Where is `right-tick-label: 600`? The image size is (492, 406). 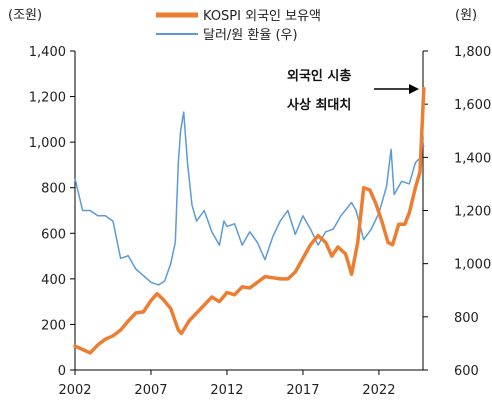 right-tick-label: 600 is located at coordinates (466, 371).